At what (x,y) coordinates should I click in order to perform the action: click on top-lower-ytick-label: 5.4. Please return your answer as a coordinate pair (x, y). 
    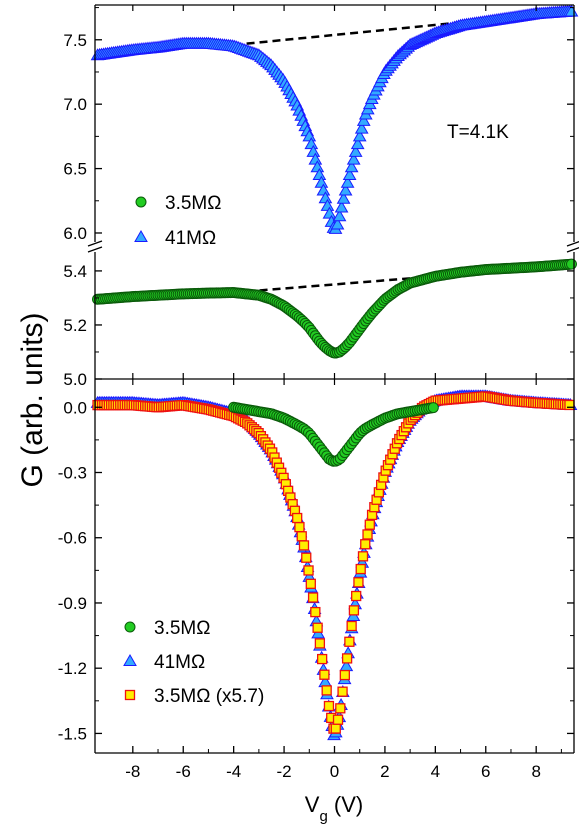
    Looking at the image, I should click on (75, 271).